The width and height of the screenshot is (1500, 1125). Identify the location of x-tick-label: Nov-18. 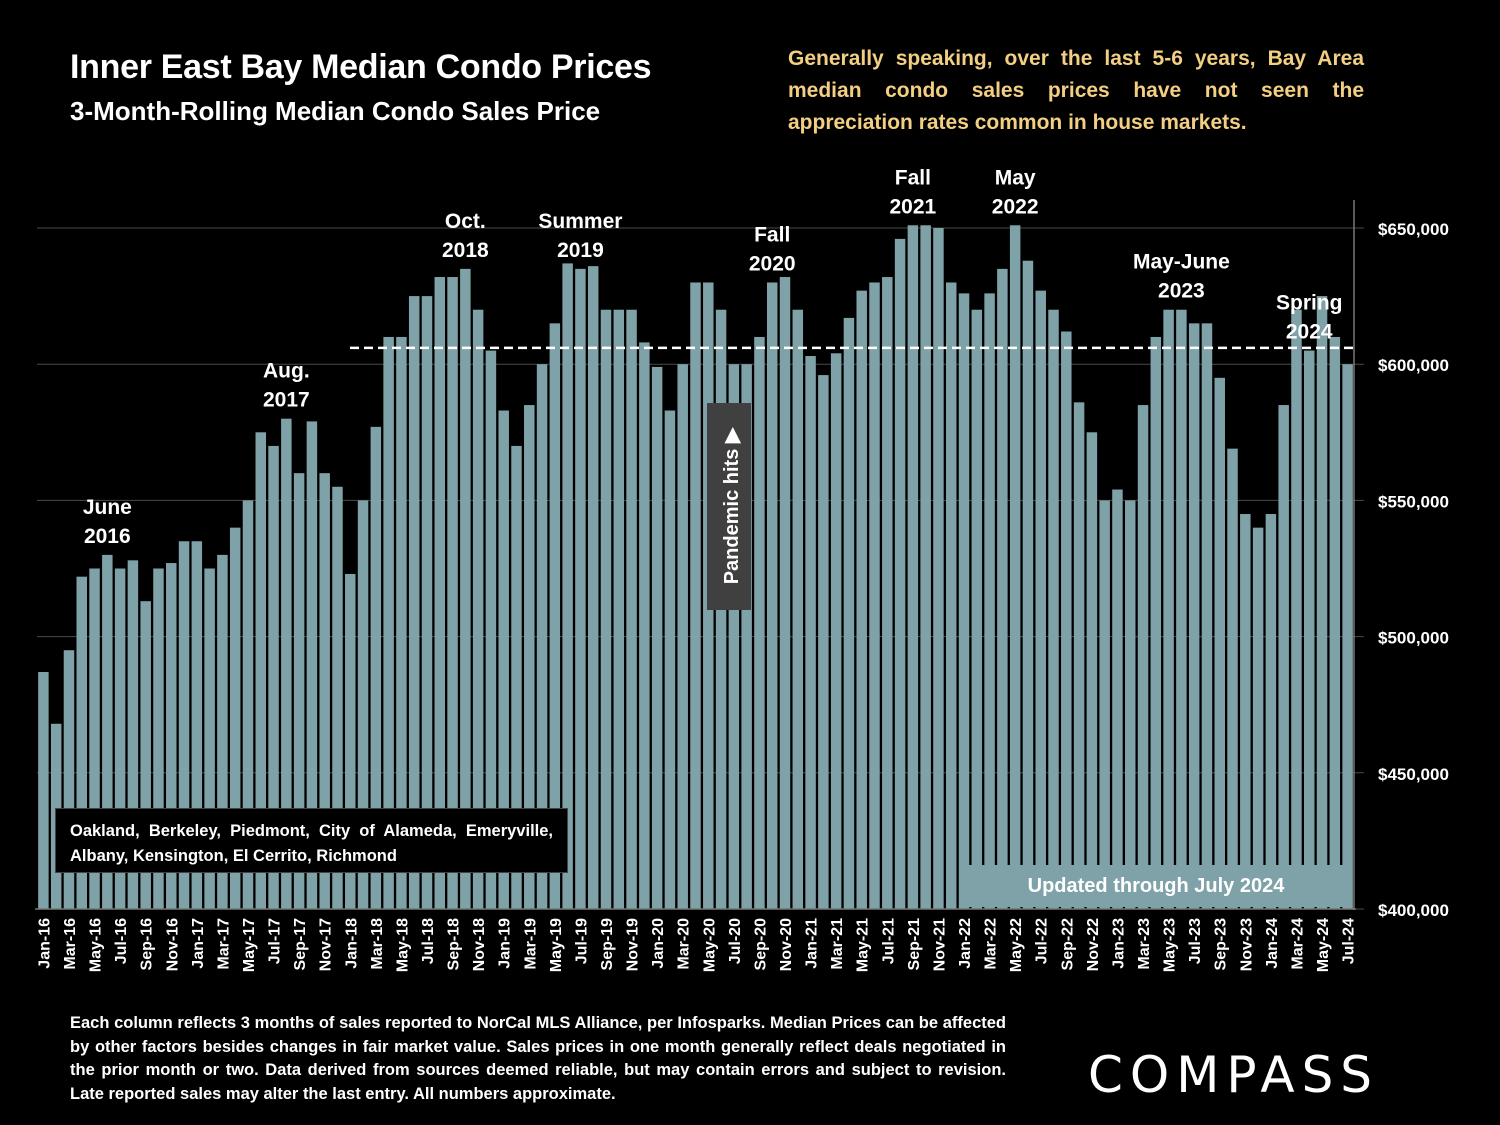
(479, 944).